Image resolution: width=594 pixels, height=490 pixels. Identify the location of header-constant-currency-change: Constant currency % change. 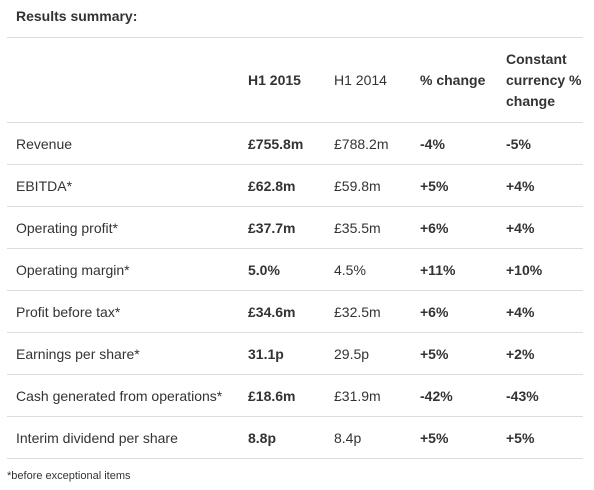
(540, 80).